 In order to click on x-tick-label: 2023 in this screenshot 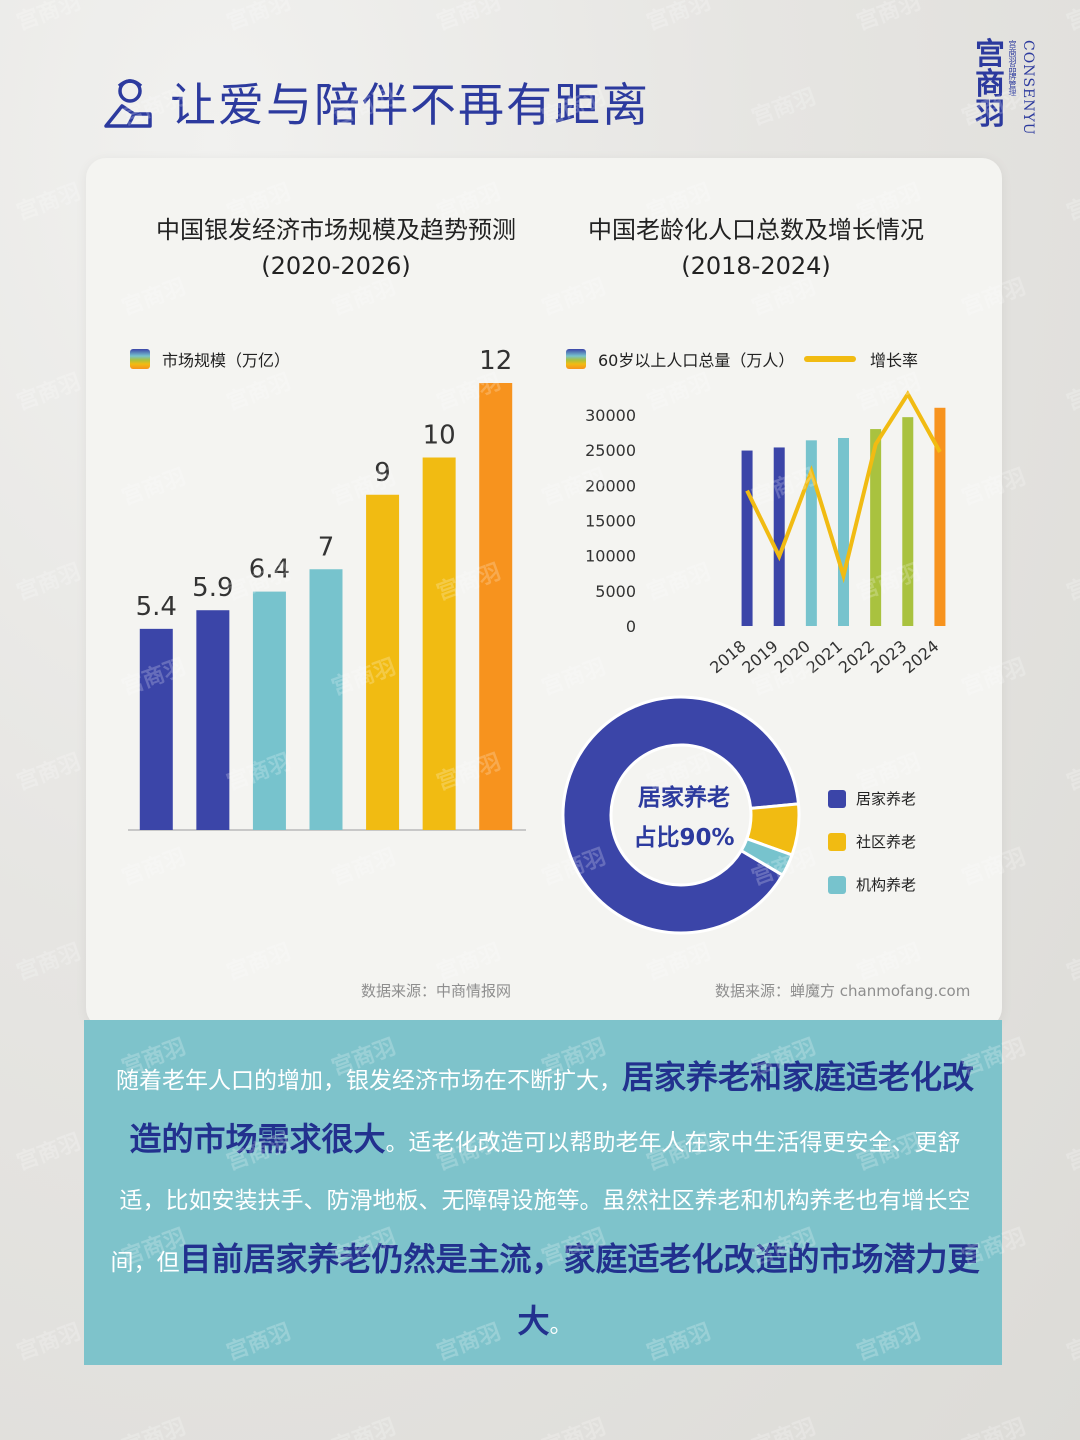, I will do `click(888, 657)`.